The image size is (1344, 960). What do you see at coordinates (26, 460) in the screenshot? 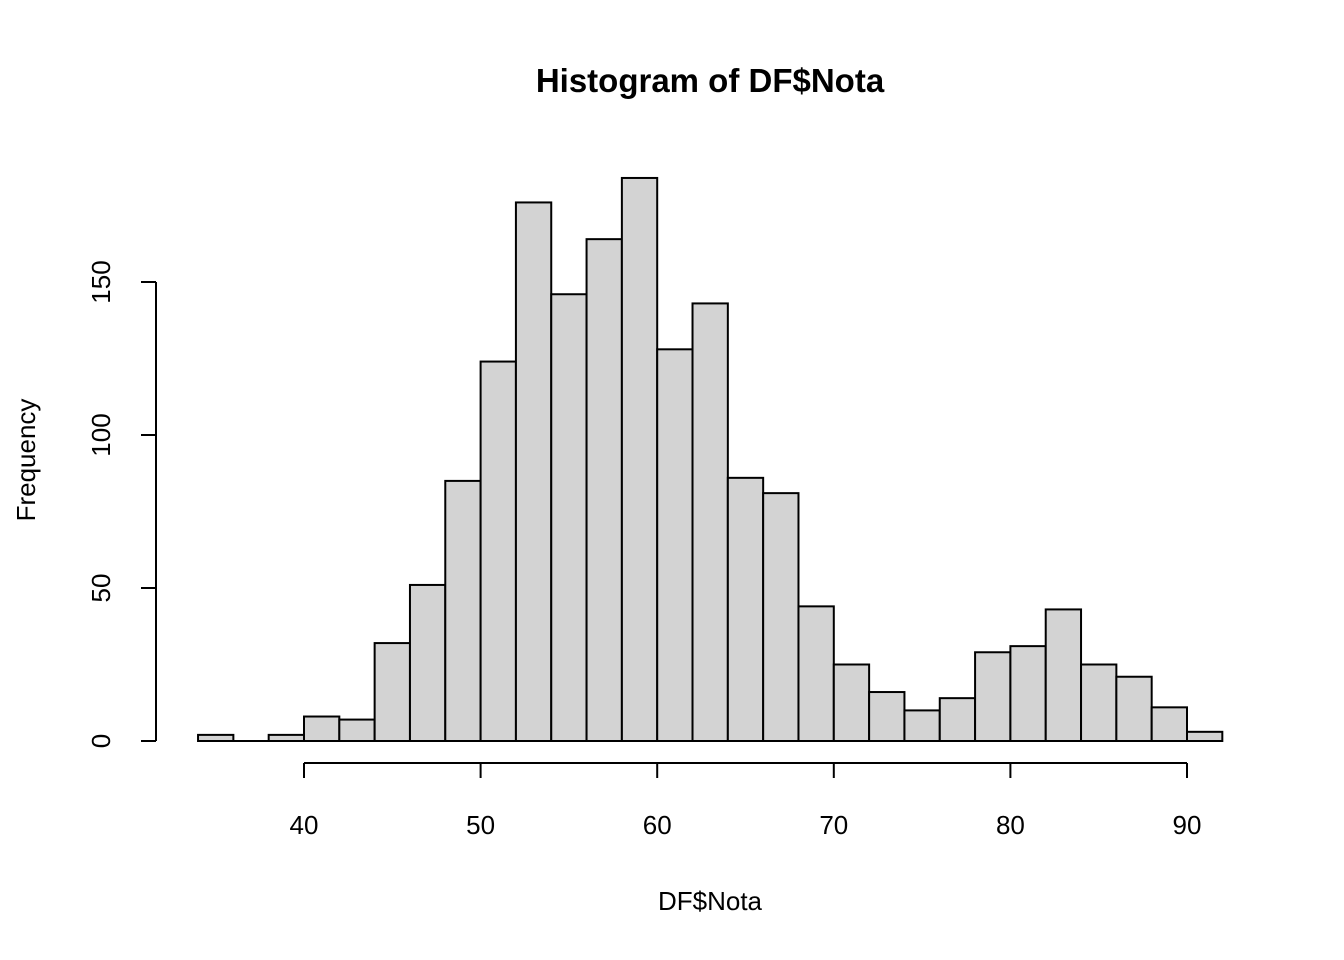
I see `y-axis-label: Frequency` at bounding box center [26, 460].